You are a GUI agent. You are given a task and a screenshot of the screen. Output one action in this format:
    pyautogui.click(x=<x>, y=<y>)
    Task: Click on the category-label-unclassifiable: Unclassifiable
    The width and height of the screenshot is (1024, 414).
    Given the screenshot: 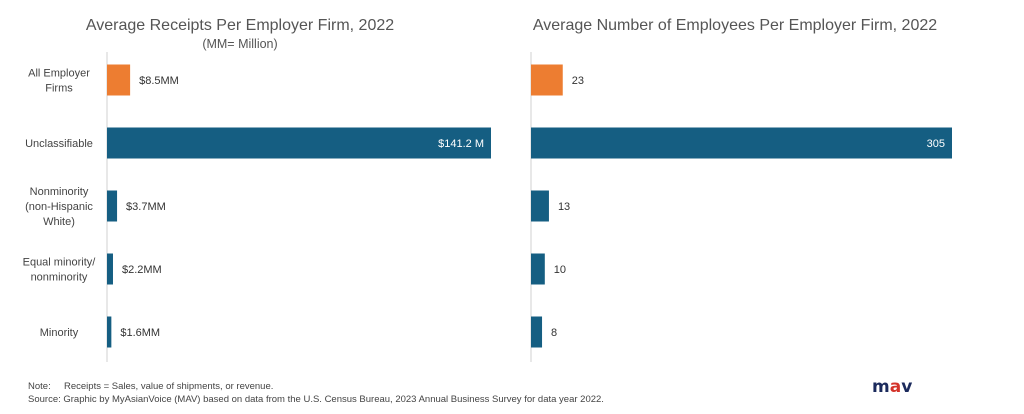 What is the action you would take?
    pyautogui.click(x=59, y=144)
    